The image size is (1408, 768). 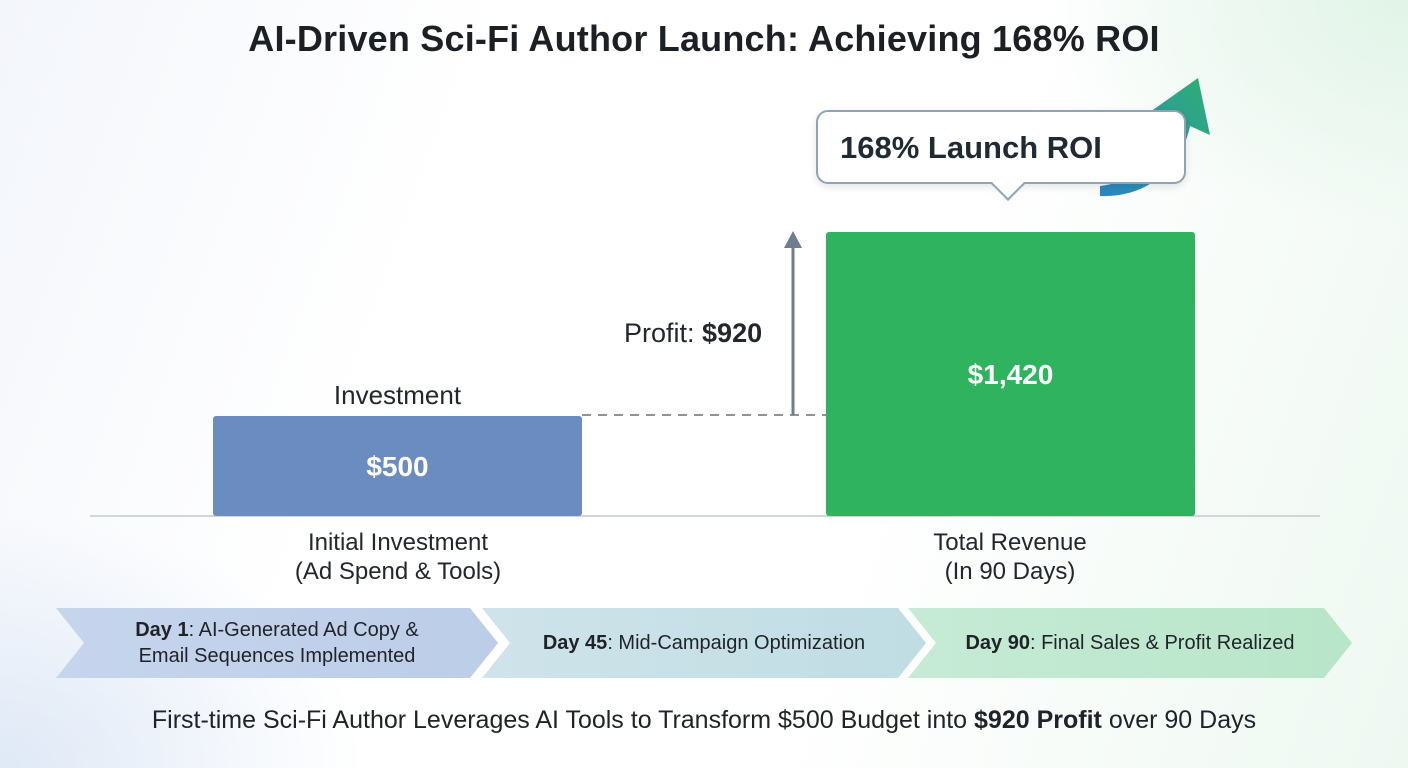 What do you see at coordinates (398, 395) in the screenshot?
I see `bar-top-label: Investment` at bounding box center [398, 395].